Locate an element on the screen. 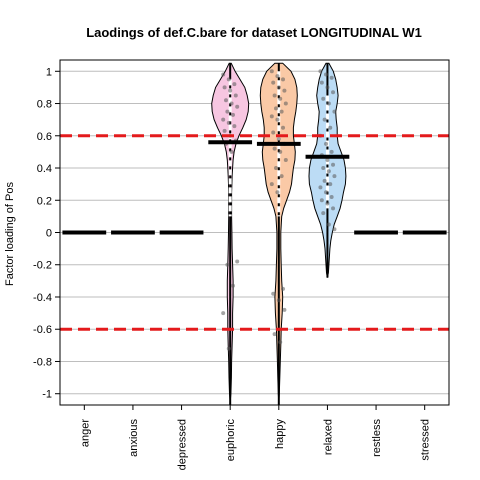 This screenshot has height=480, width=480. y-axis: -1 -0.8 -0.6 -0.4 -0.2 0 0.2 0.4 0.6 0.8 1 is located at coordinates (46, 233).